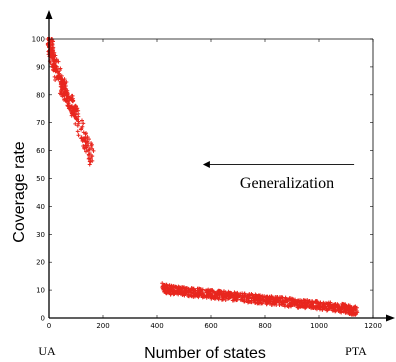  What do you see at coordinates (319, 326) in the screenshot?
I see `x-tick-label: 1000` at bounding box center [319, 326].